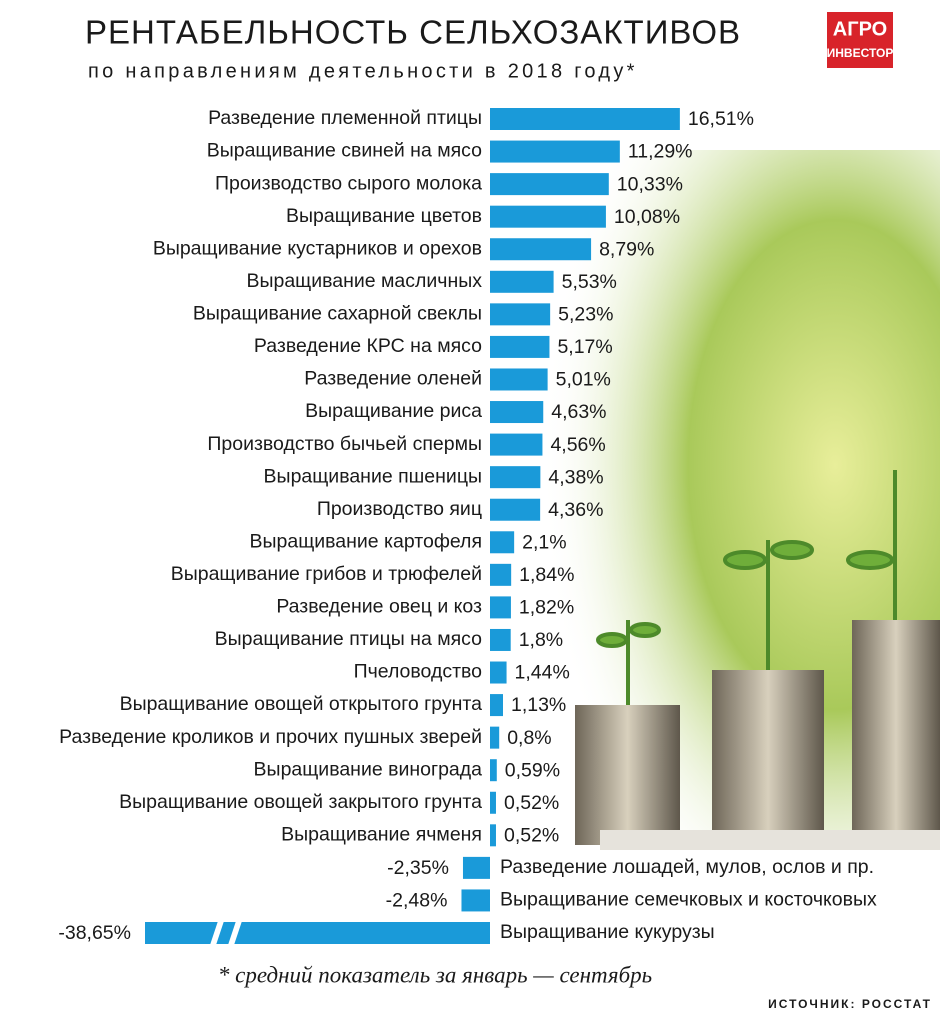 The image size is (940, 1029). Describe the element at coordinates (626, 249) in the screenshot. I see `value-label: 8,79%` at that location.